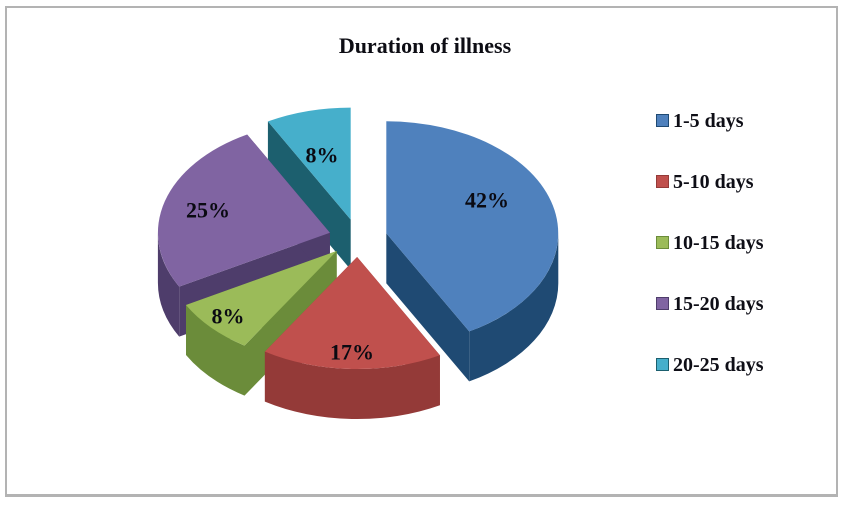 The image size is (850, 506). Describe the element at coordinates (208, 210) in the screenshot. I see `slice-label: 25%` at that location.